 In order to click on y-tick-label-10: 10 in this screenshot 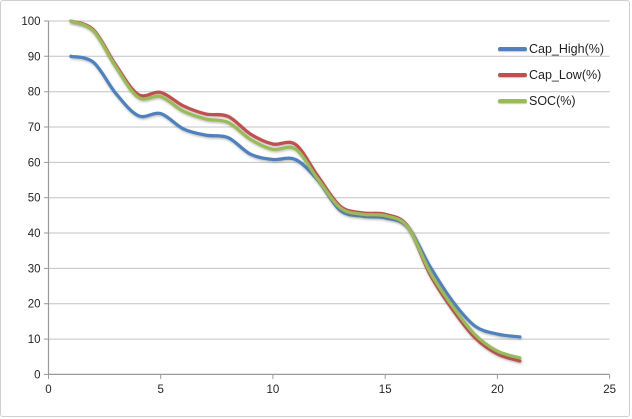, I will do `click(34, 340)`.